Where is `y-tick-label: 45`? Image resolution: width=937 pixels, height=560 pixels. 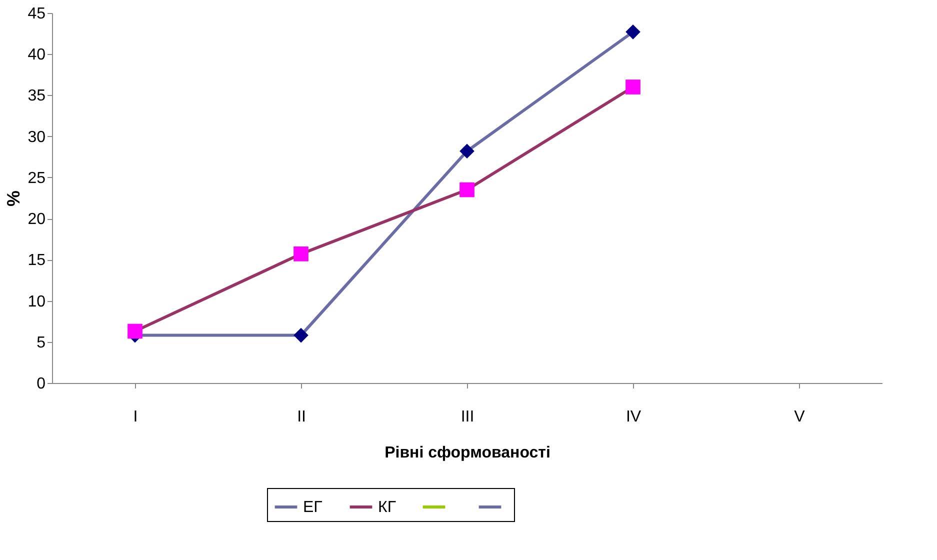
y-tick-label: 45 is located at coordinates (37, 14).